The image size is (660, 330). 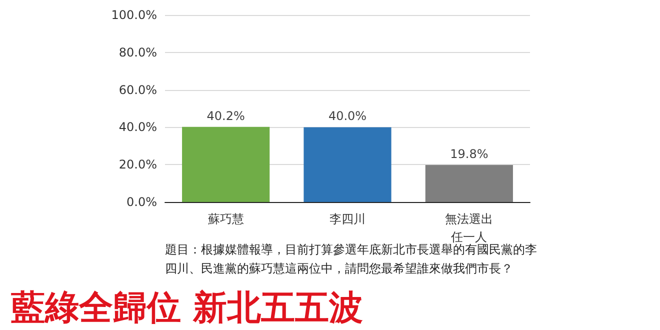 I want to click on x-tick-label: 無法選出任一人, so click(x=469, y=228).